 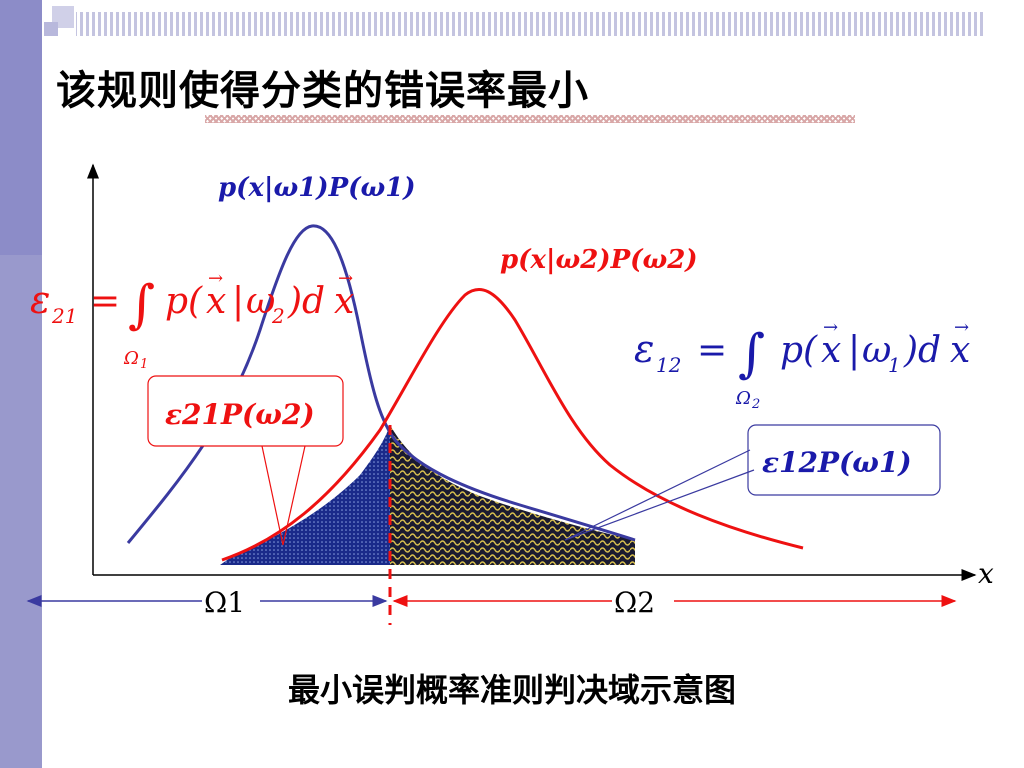 I want to click on curve1-label: p(x|ω1)P(ω1), so click(x=317, y=188).